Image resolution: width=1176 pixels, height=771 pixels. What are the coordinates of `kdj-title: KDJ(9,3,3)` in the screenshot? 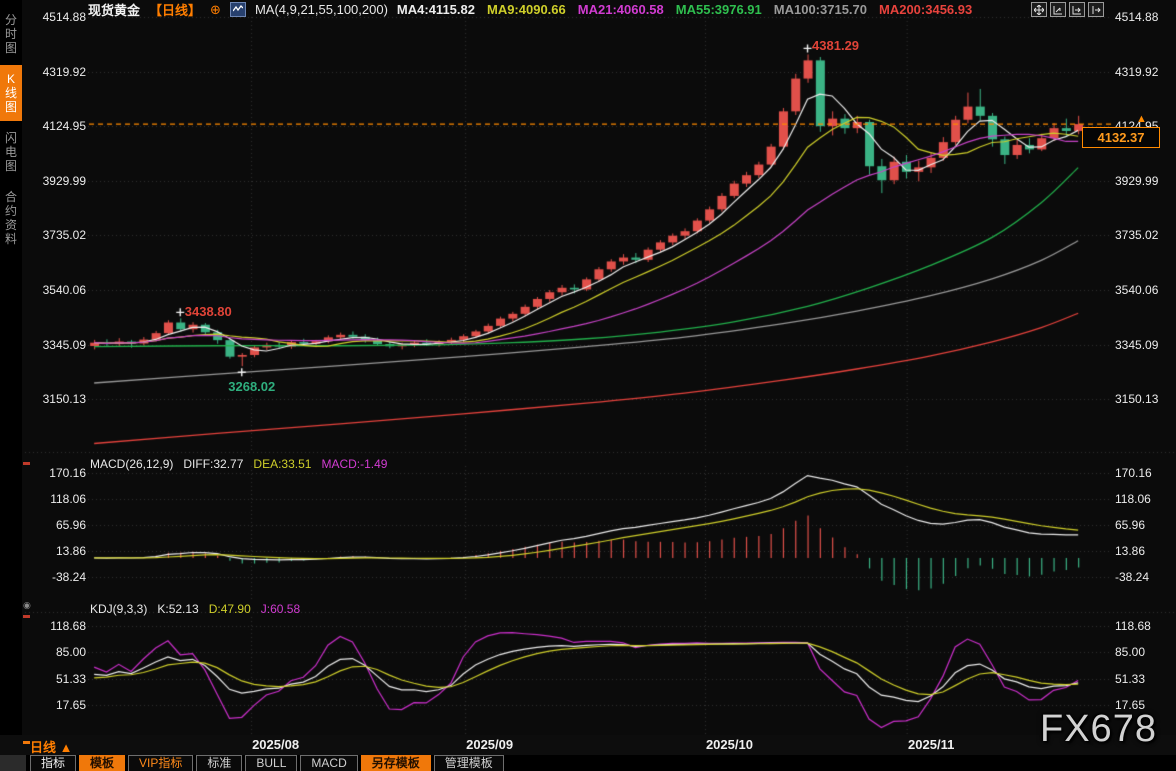 It's located at (119, 609).